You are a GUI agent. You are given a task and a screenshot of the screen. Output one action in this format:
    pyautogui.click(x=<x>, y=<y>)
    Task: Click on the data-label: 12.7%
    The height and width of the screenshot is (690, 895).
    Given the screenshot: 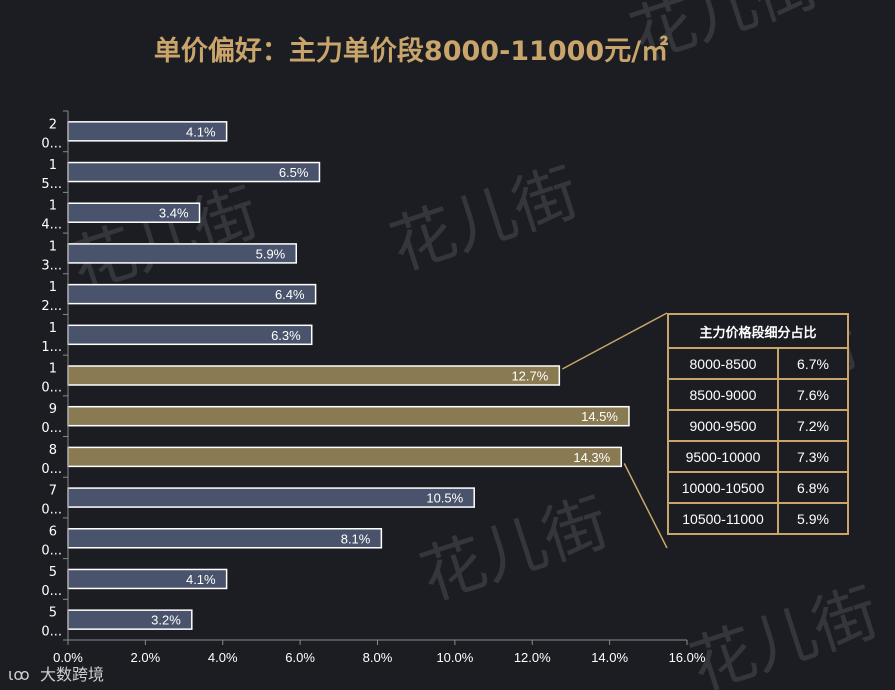 What is the action you would take?
    pyautogui.click(x=529, y=376)
    